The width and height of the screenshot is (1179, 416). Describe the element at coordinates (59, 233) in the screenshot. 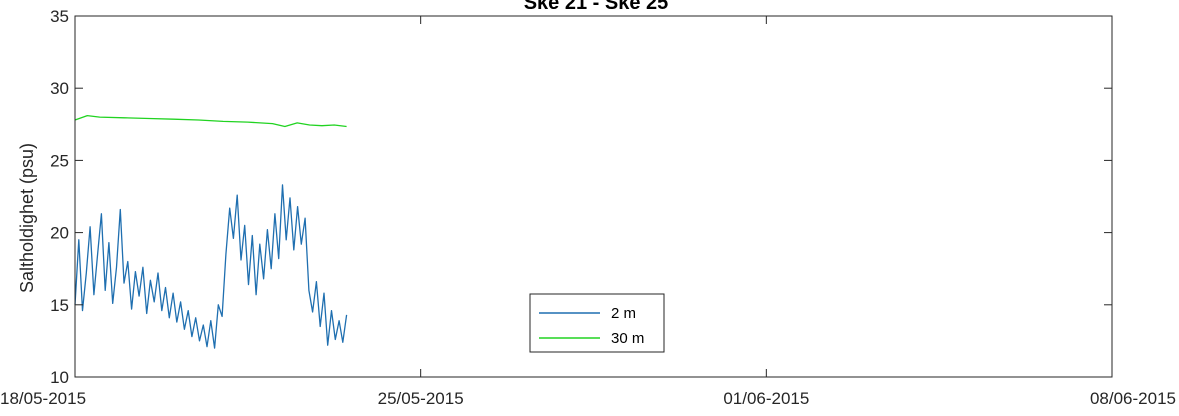

I see `y-tick-label: 20` at that location.